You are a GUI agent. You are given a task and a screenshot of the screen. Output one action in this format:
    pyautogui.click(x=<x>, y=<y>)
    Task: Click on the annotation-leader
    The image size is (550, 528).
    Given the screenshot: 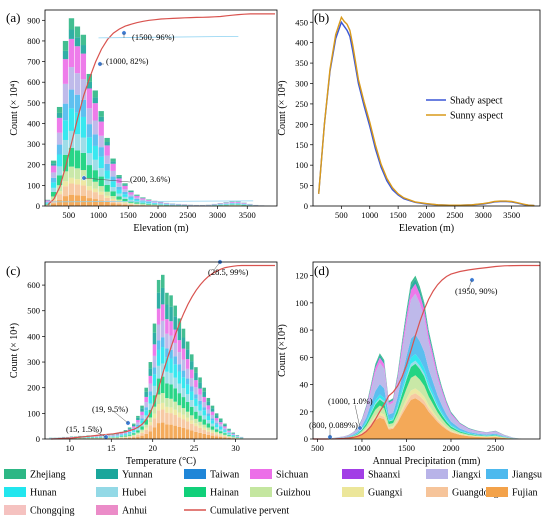 What is the action you would take?
    pyautogui.click(x=217, y=266)
    